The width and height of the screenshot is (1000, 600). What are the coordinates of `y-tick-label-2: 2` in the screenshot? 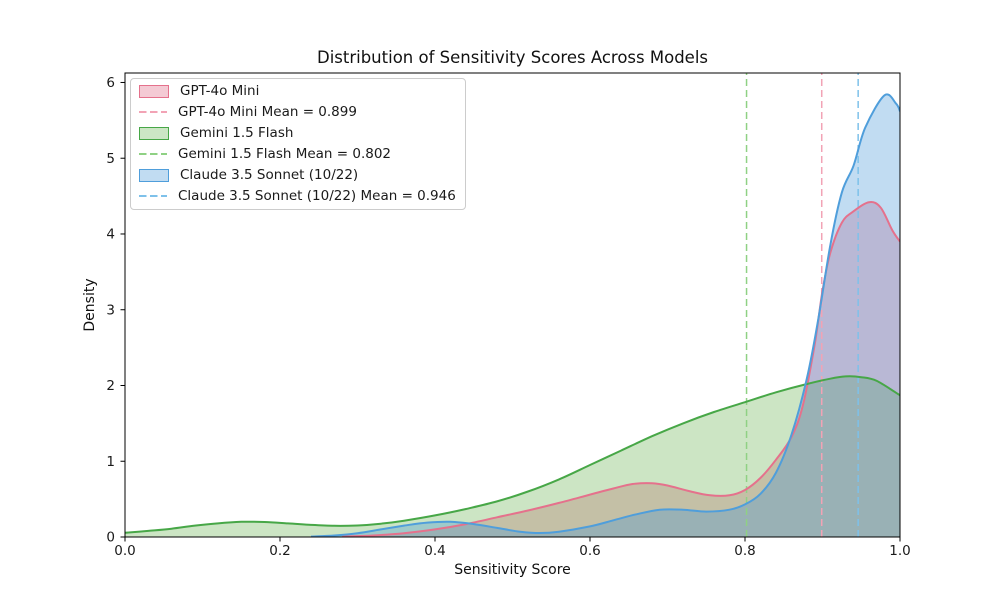 It's located at (110, 386).